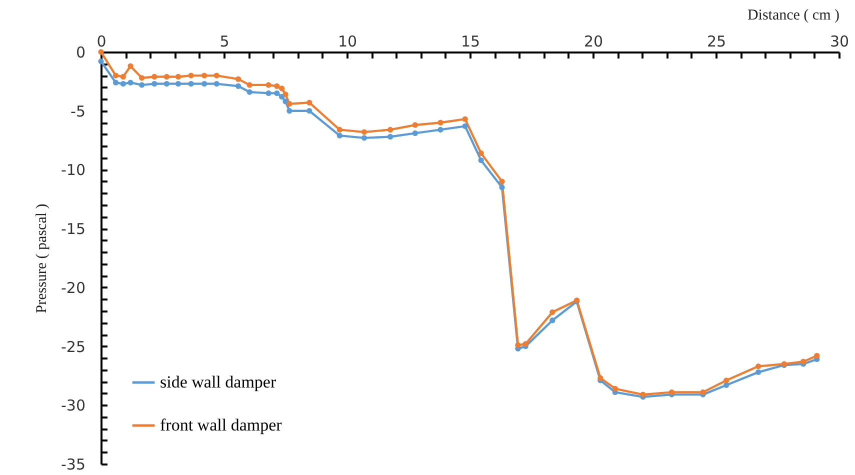 This screenshot has height=475, width=855. I want to click on y-tick-label: 0, so click(81, 53).